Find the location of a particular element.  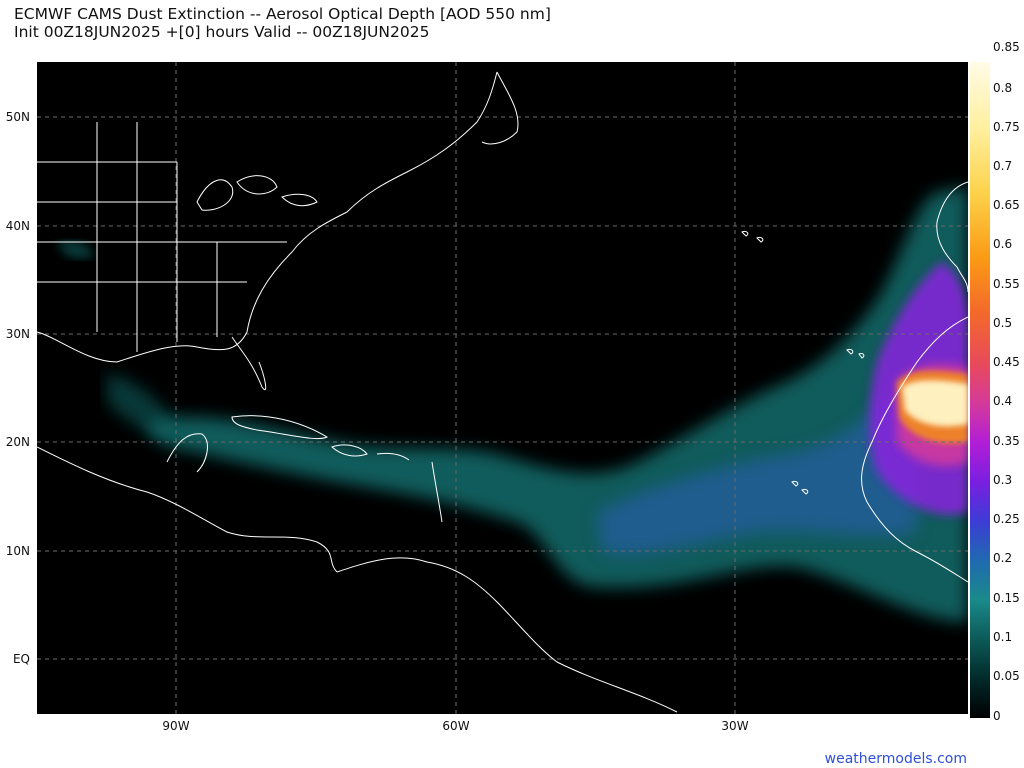

colorbar-tick: 0.75 is located at coordinates (1006, 127).